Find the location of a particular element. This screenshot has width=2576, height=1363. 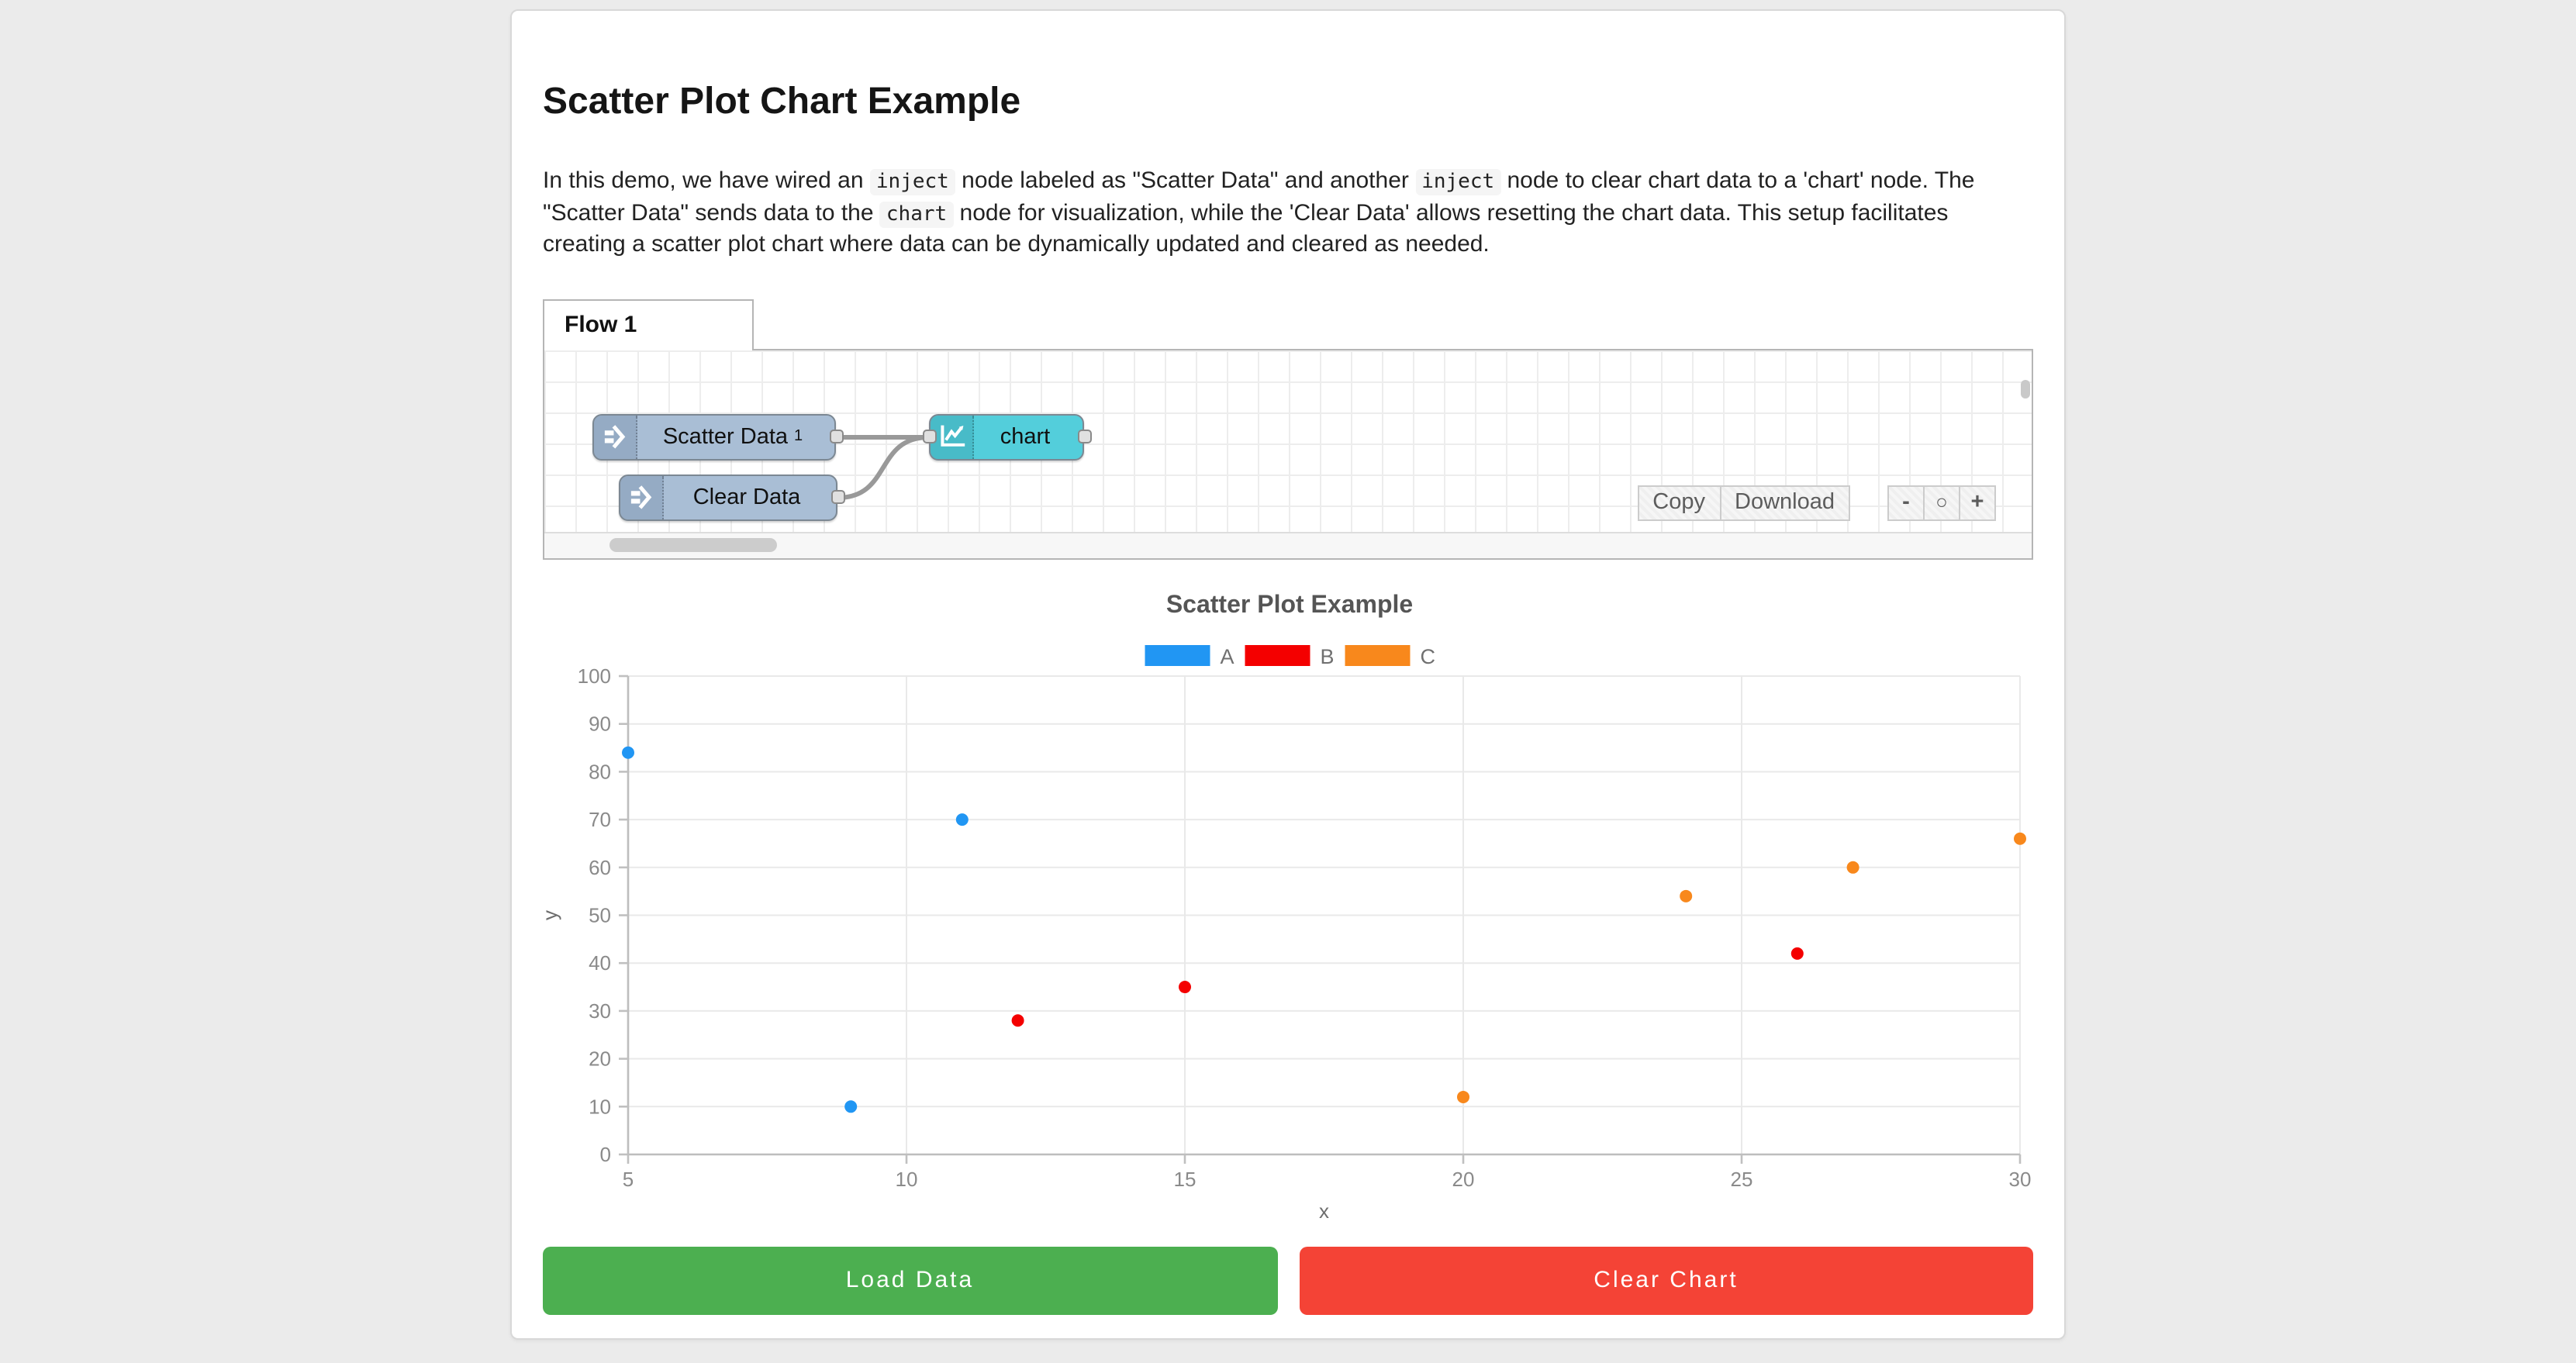

series-B is located at coordinates (1408, 986).